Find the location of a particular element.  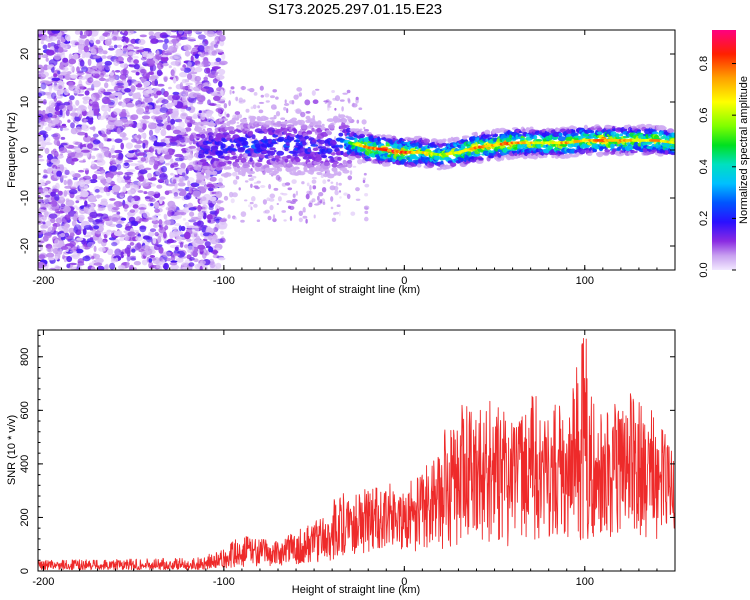

x-tick-label: 100 is located at coordinates (585, 582).